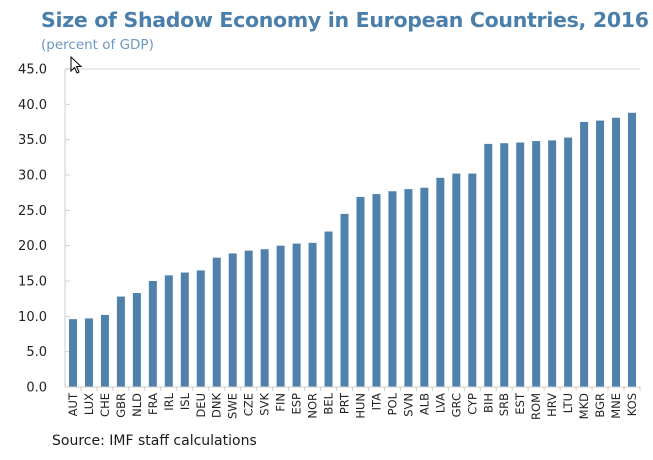  What do you see at coordinates (136, 340) in the screenshot?
I see `bar-nld` at bounding box center [136, 340].